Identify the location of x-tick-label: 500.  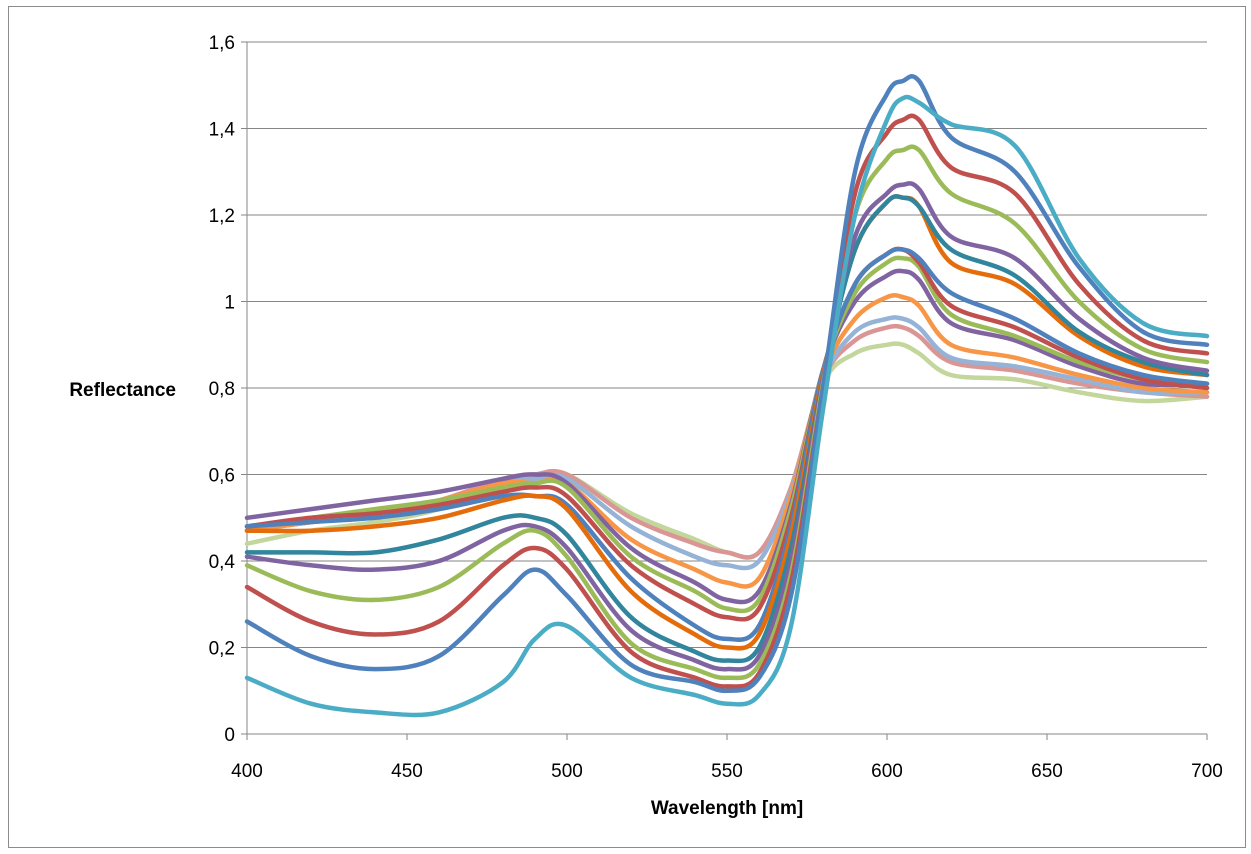
(567, 771).